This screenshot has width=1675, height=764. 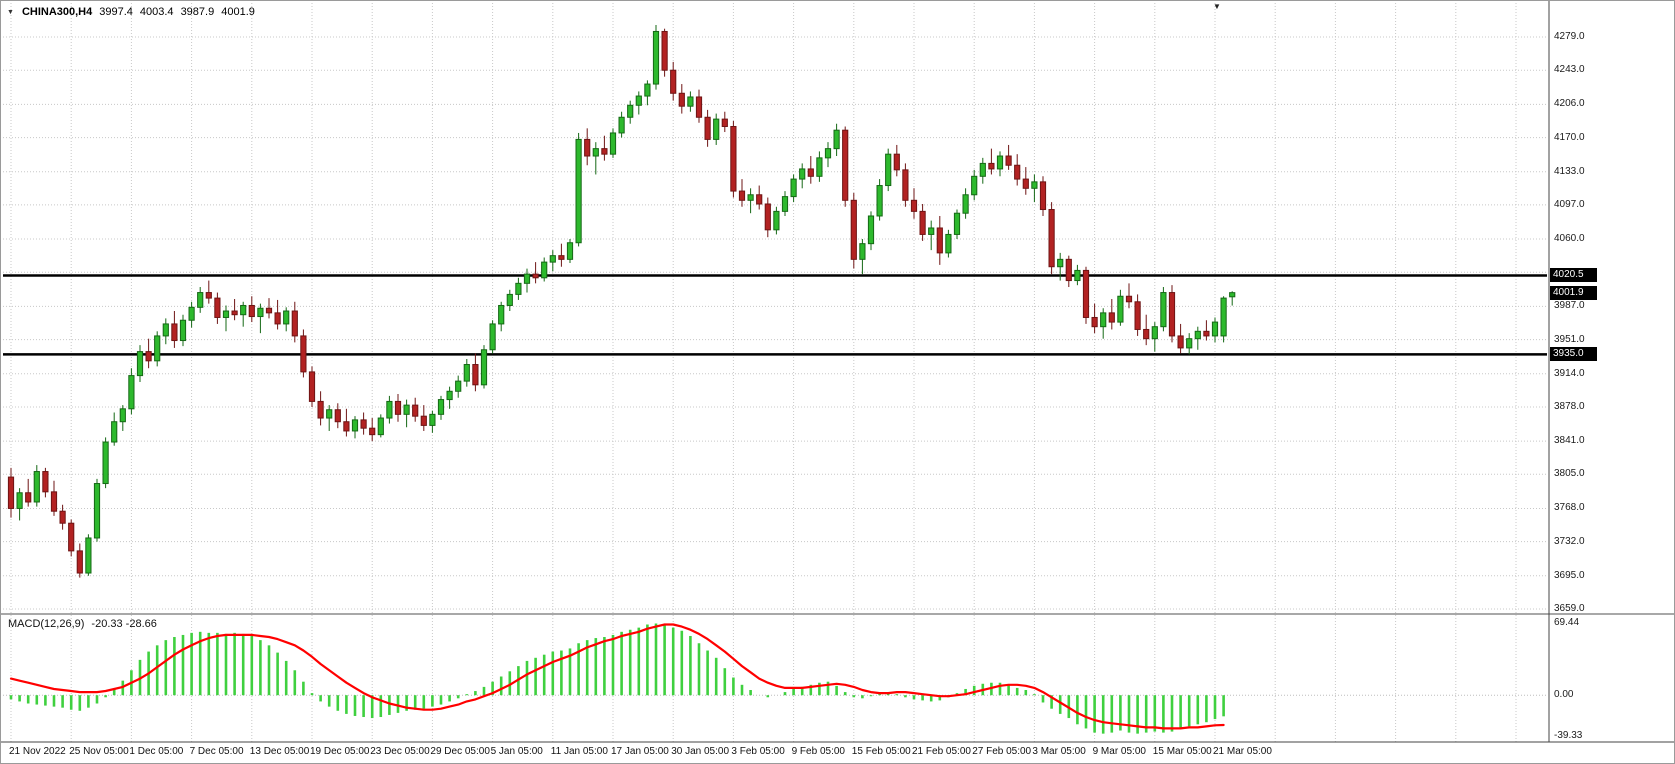 I want to click on price-tick-label: 3878.0, so click(x=1569, y=406).